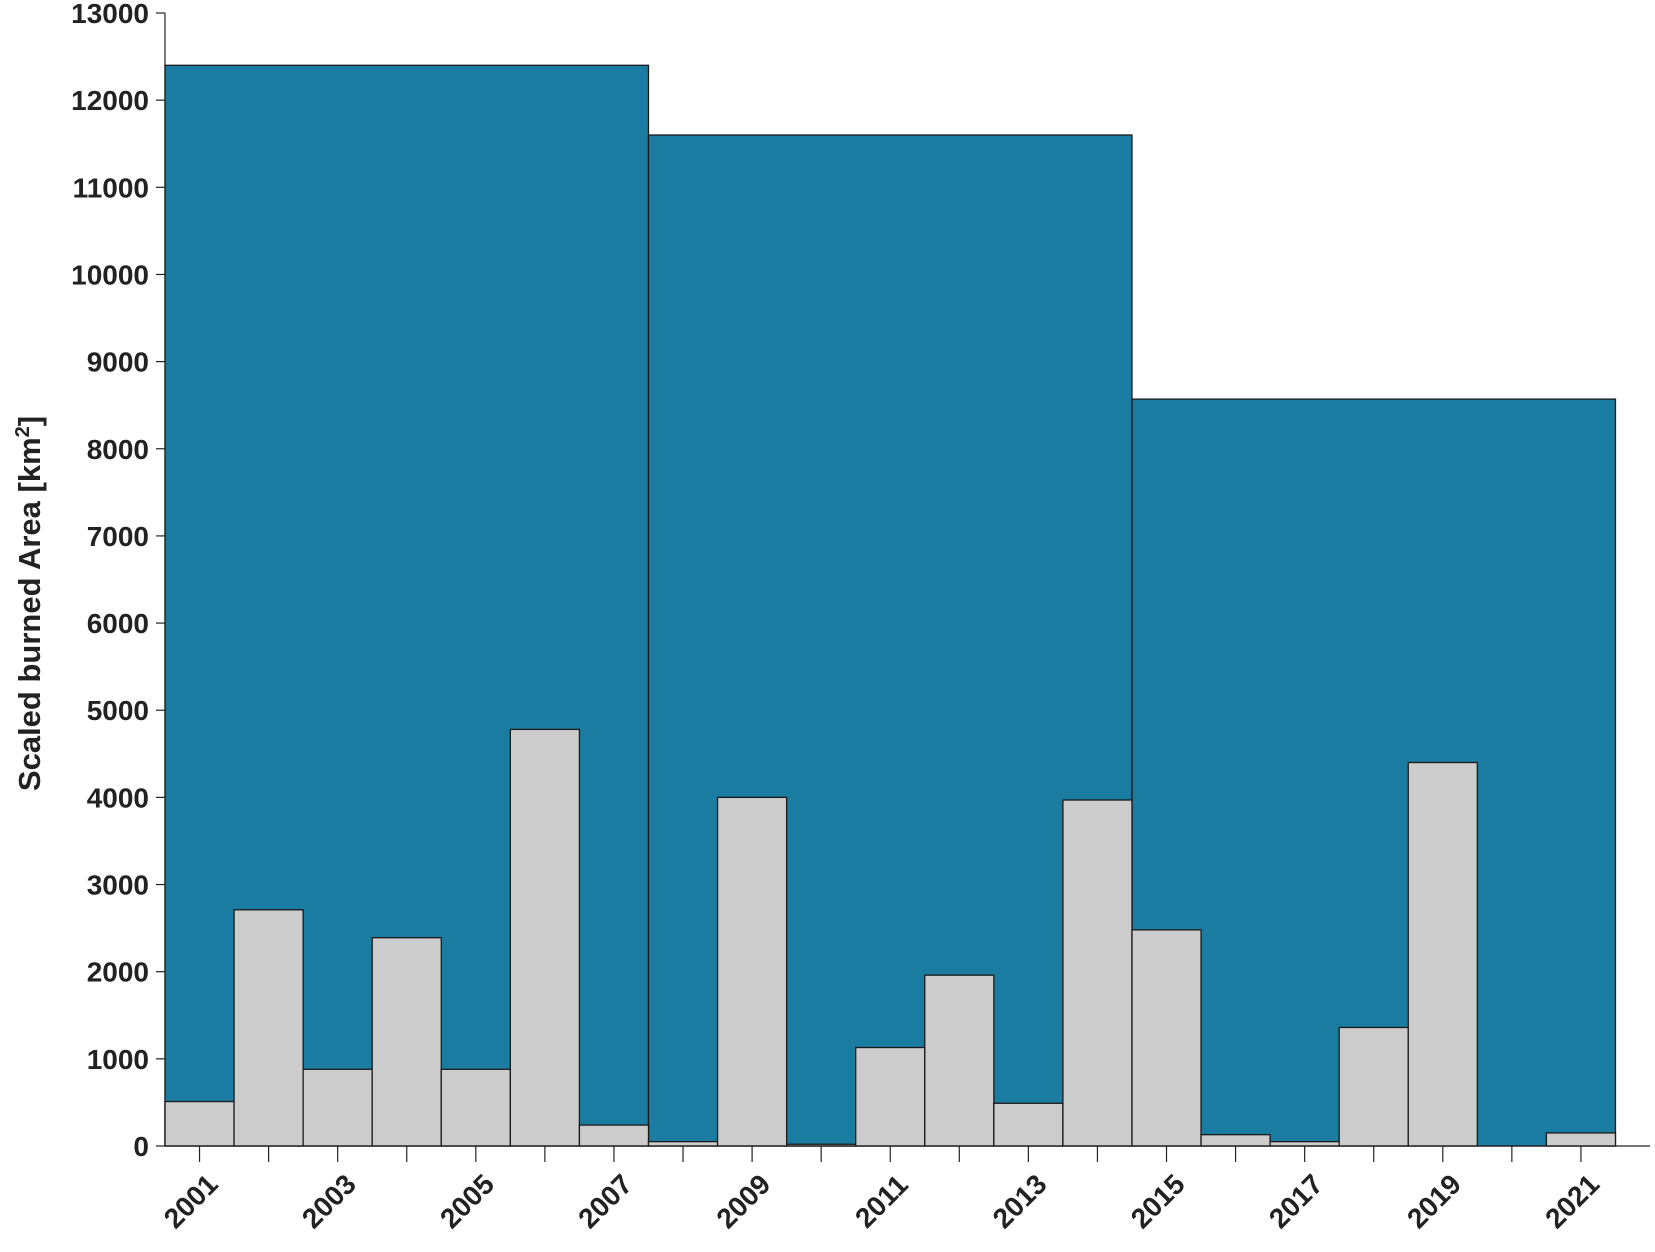 This screenshot has width=1655, height=1252. Describe the element at coordinates (1296, 1201) in the screenshot. I see `x-tick-label: 2017` at that location.